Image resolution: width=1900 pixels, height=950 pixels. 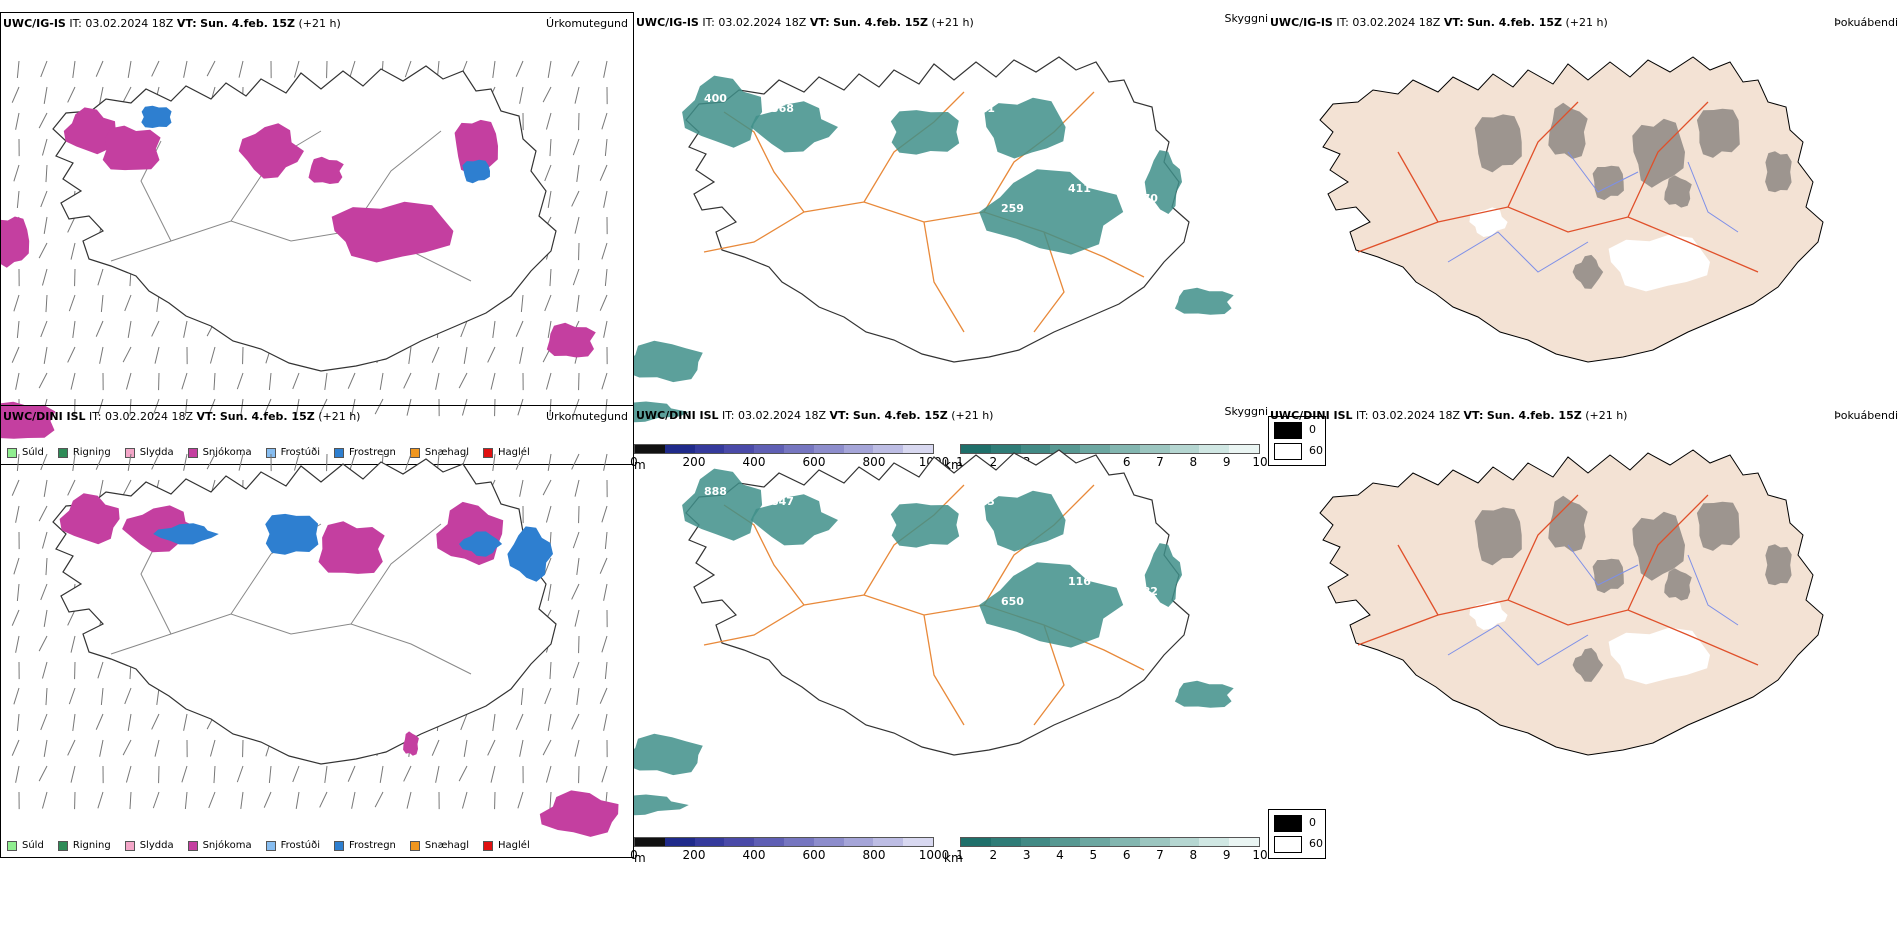 I want to click on scale-tick-label: 7, so click(x=1160, y=855).